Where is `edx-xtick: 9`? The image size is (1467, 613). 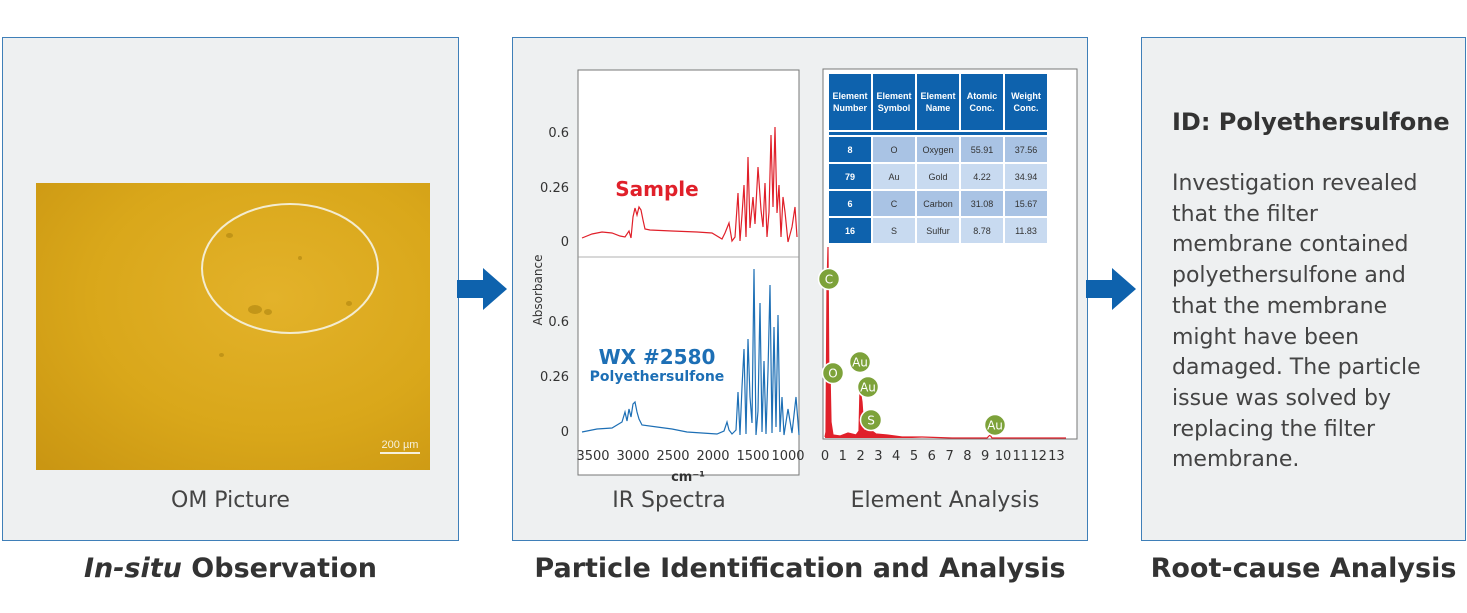
edx-xtick: 9 is located at coordinates (985, 456).